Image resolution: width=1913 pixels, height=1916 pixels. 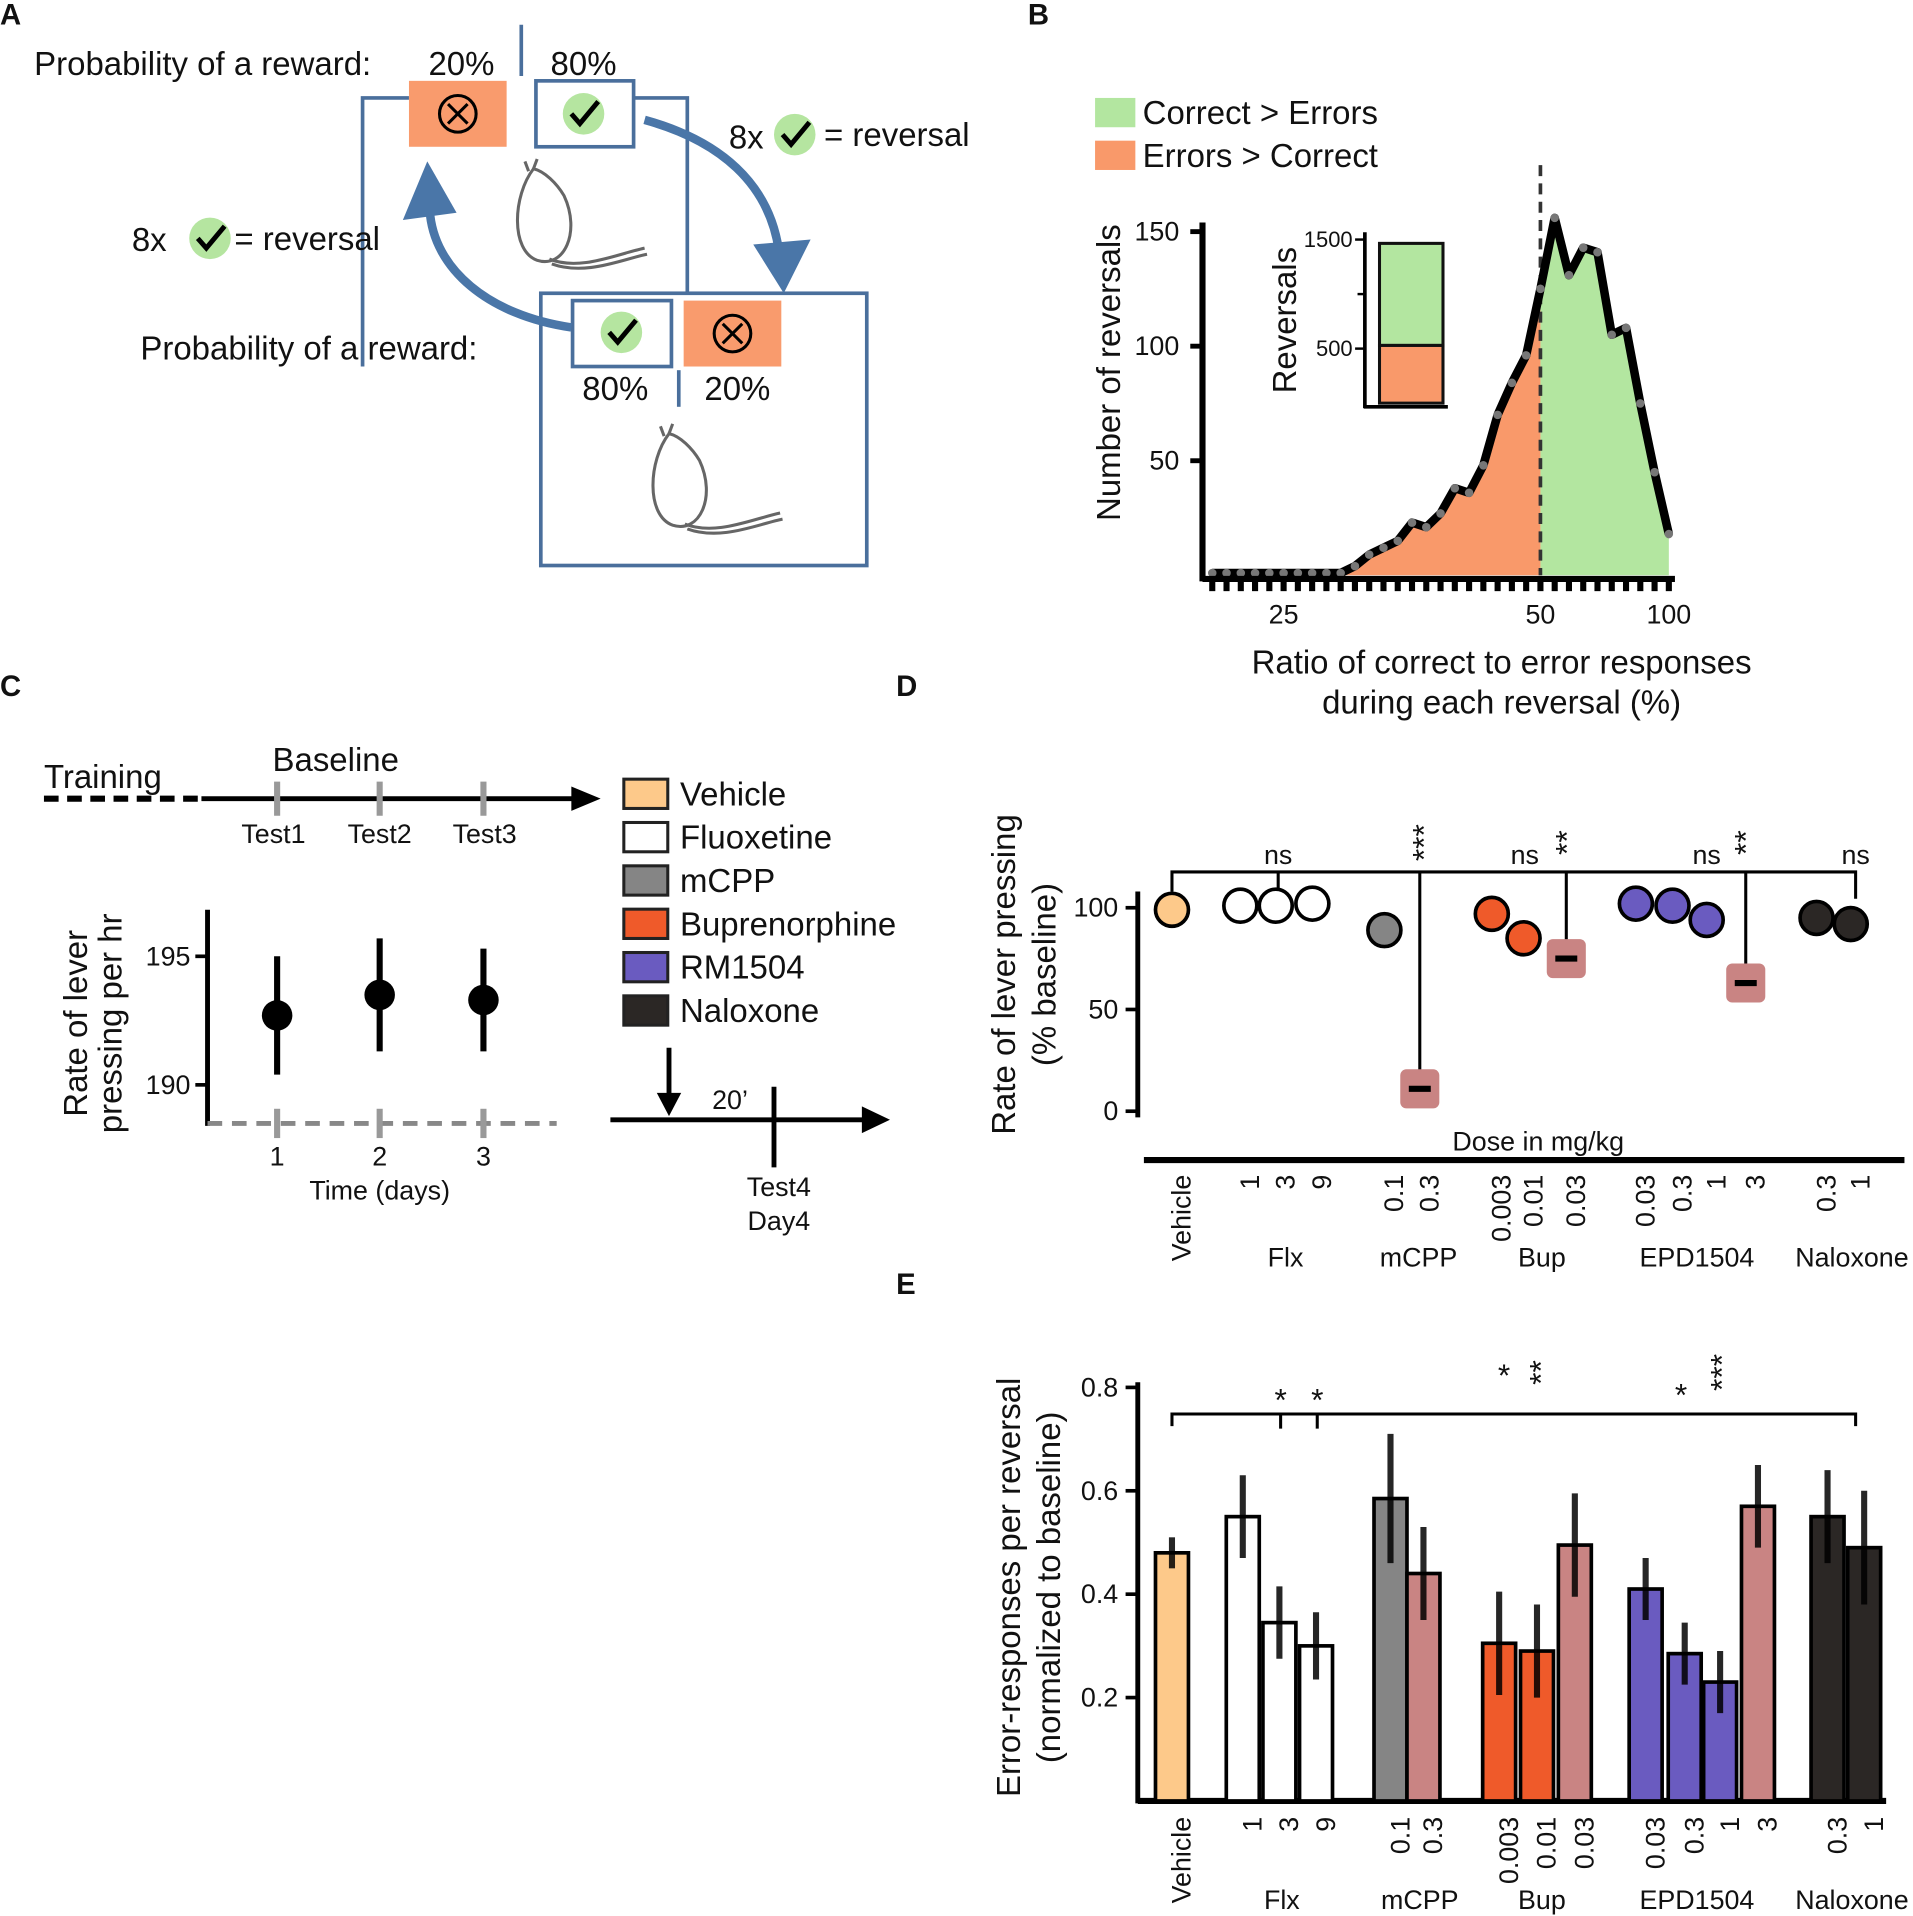 I want to click on y-tick-label: 1500, so click(x=1328, y=239).